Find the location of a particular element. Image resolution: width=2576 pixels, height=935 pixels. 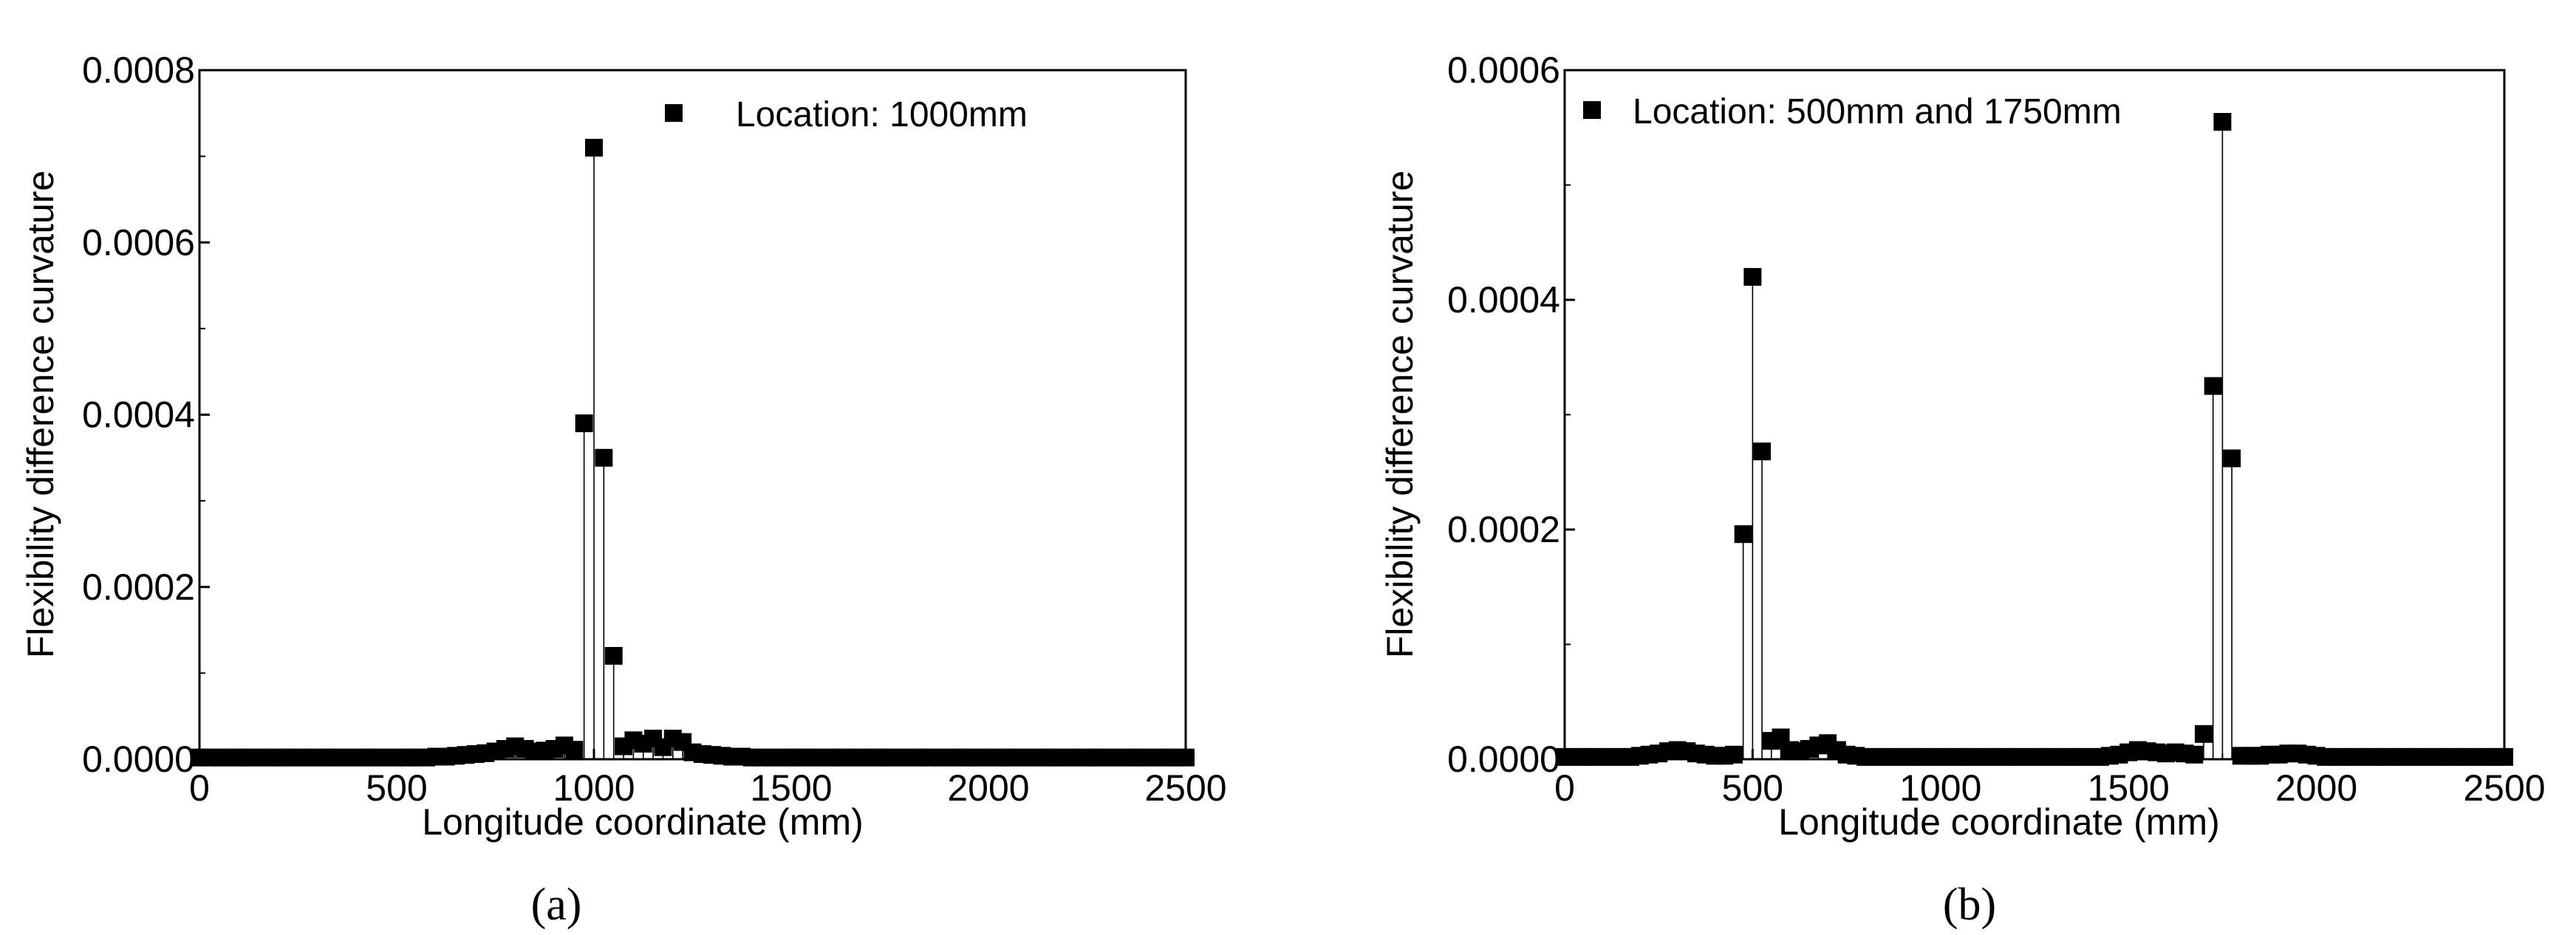

y-tick-label: 0.0008 is located at coordinates (138, 70).